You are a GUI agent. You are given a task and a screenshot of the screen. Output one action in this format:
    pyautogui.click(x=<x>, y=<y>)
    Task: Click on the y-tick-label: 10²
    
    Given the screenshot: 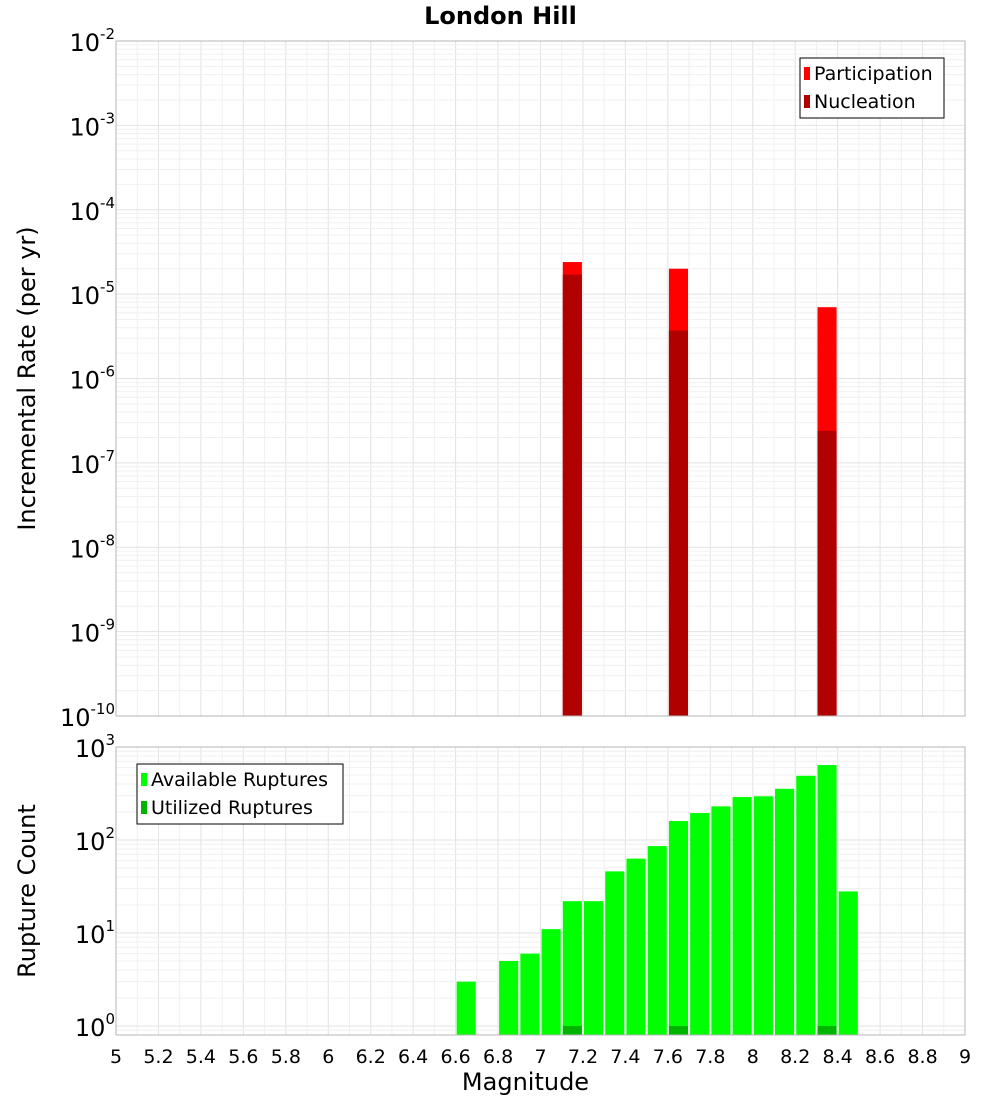 What is the action you would take?
    pyautogui.click(x=95, y=840)
    